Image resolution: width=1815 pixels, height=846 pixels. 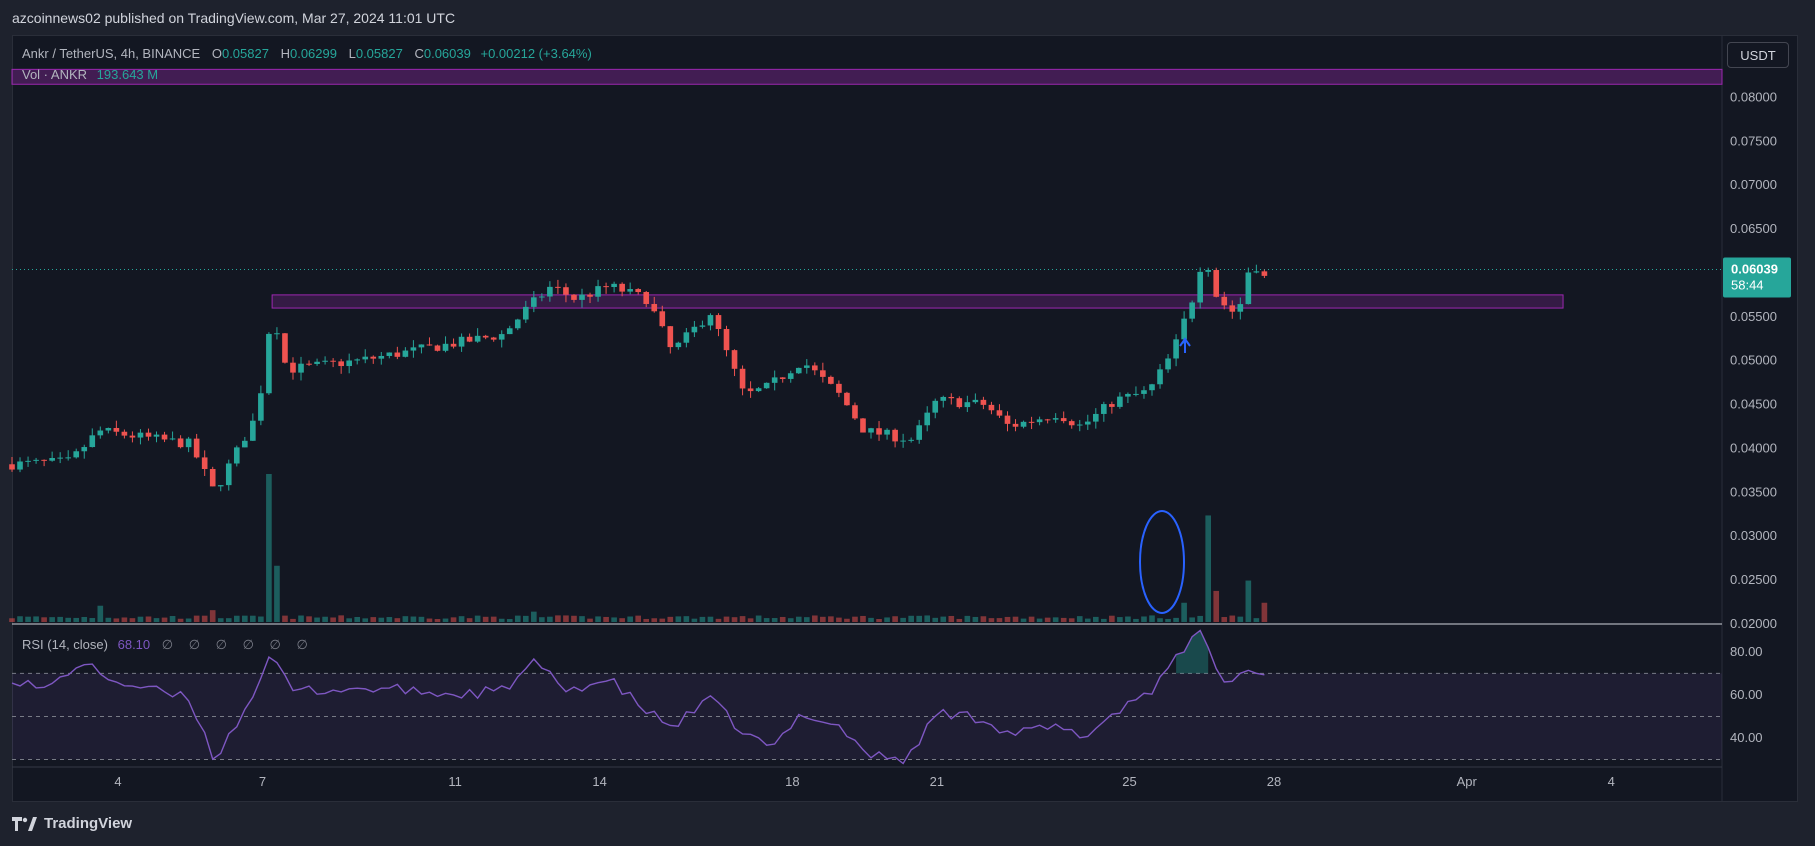 I want to click on volume-value: 193.643 M, so click(x=127, y=74).